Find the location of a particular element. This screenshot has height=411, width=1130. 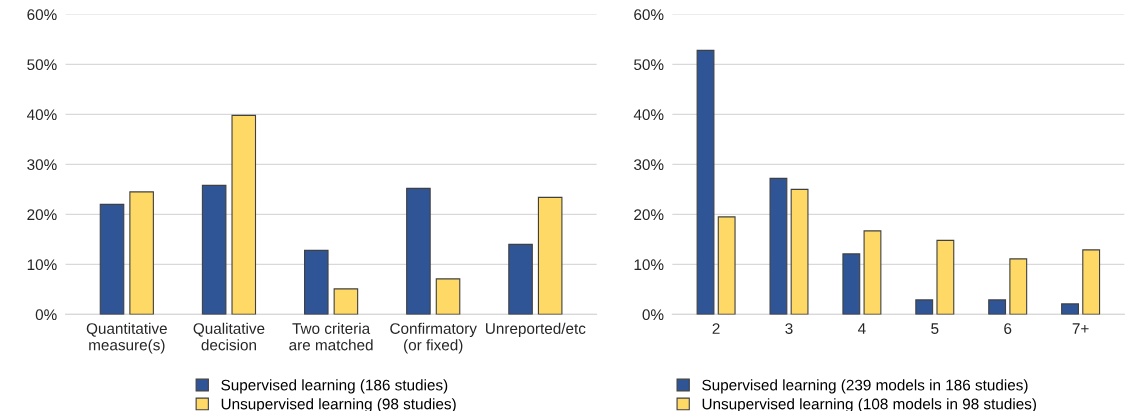

x-tick-label: Qualitative decision is located at coordinates (229, 336).